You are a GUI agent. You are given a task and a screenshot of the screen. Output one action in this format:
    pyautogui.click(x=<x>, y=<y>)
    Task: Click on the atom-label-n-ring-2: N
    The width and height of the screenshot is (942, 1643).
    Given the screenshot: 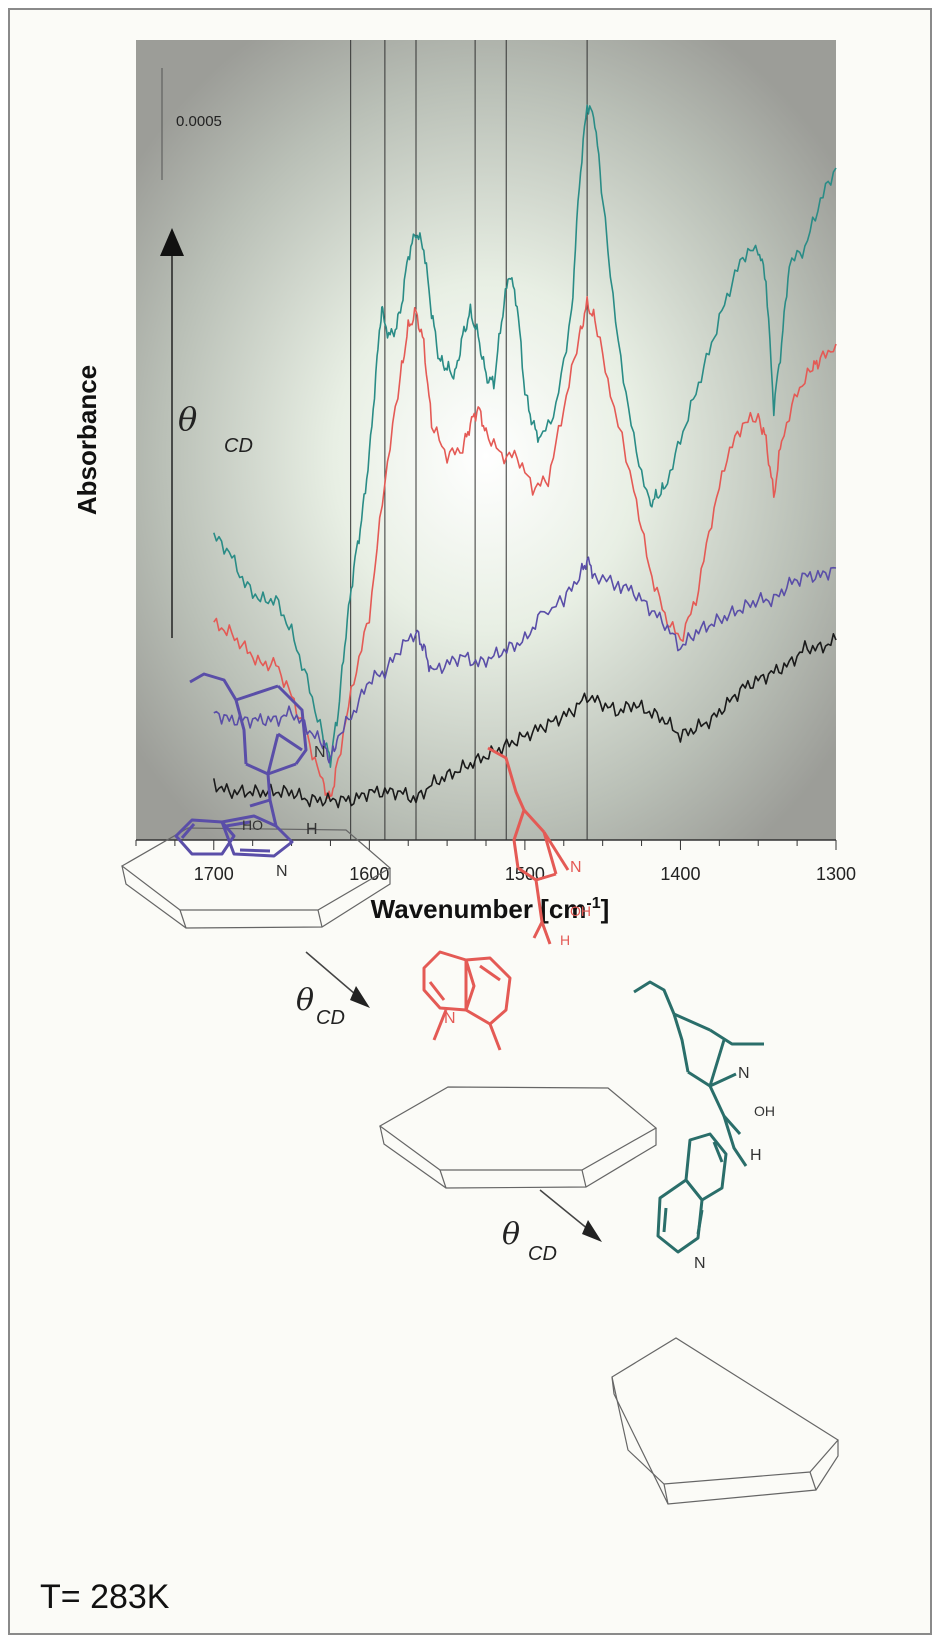 What is the action you would take?
    pyautogui.click(x=450, y=1018)
    